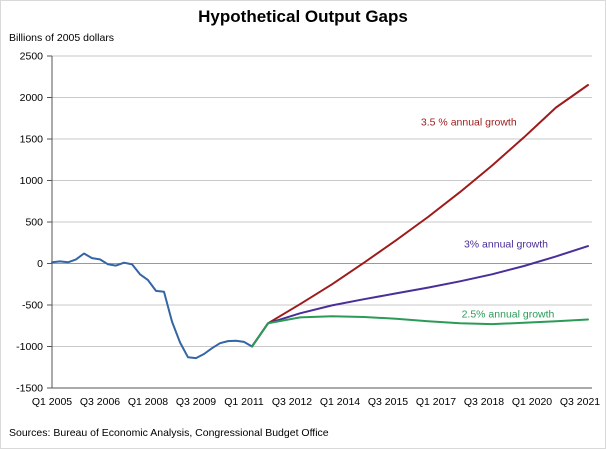 The height and width of the screenshot is (449, 606). What do you see at coordinates (100, 402) in the screenshot?
I see `x-tick-label: Q3 2006` at bounding box center [100, 402].